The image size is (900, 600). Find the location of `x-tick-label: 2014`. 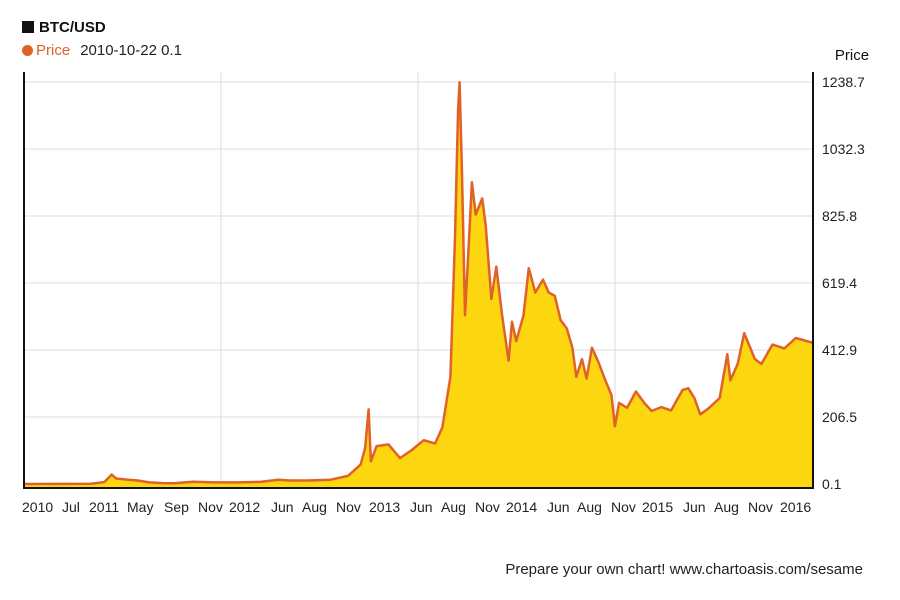

x-tick-label: 2014 is located at coordinates (521, 507).